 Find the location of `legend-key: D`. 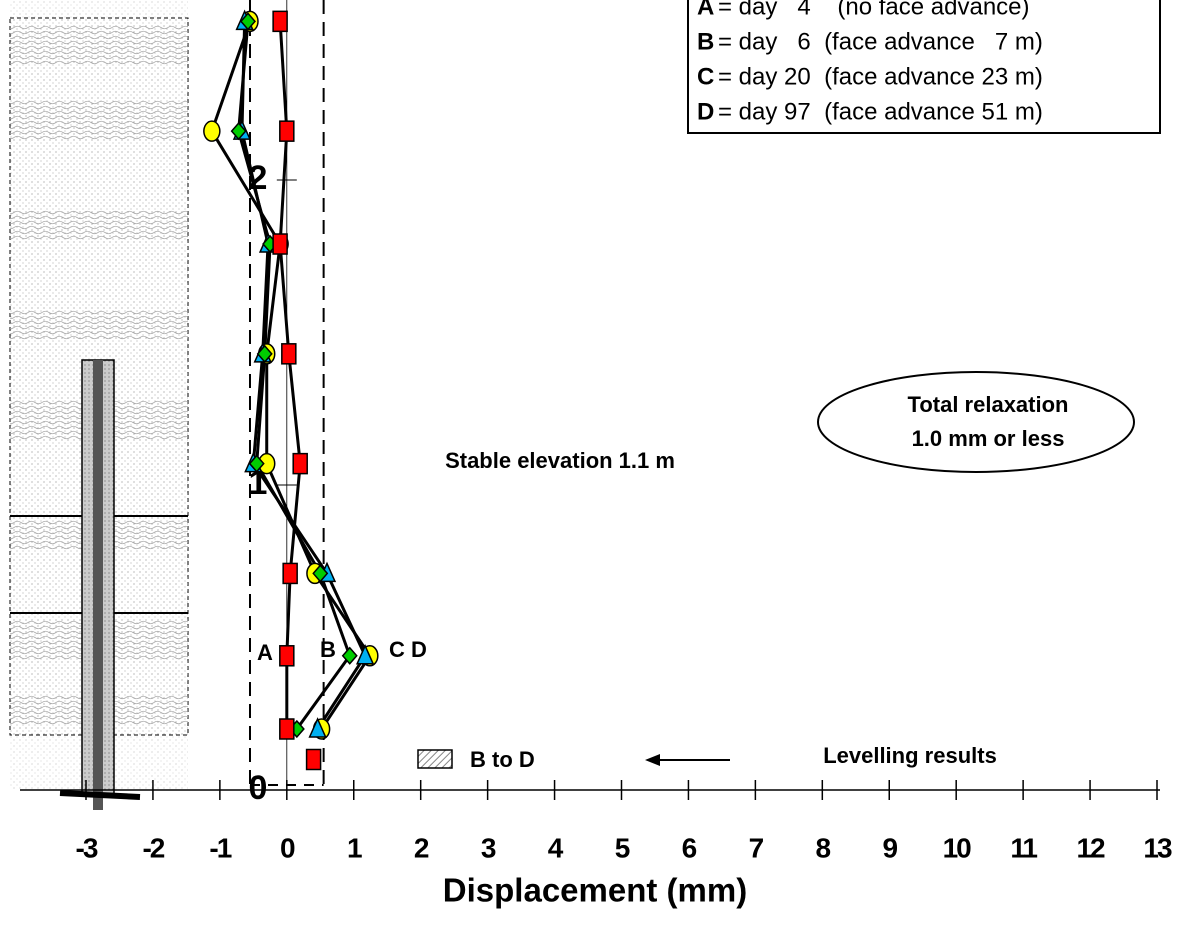

legend-key: D is located at coordinates (705, 111).